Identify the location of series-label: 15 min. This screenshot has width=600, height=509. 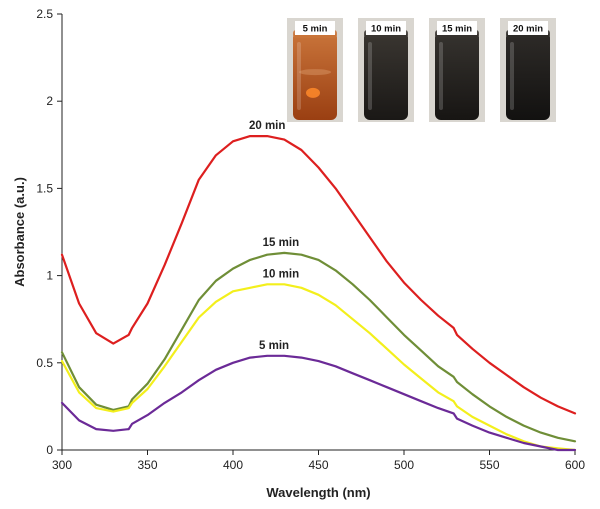
(281, 243).